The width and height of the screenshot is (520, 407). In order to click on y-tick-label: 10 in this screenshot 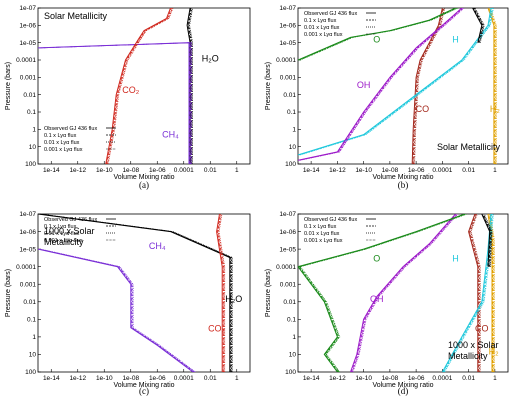, I will do `click(33, 355)`.